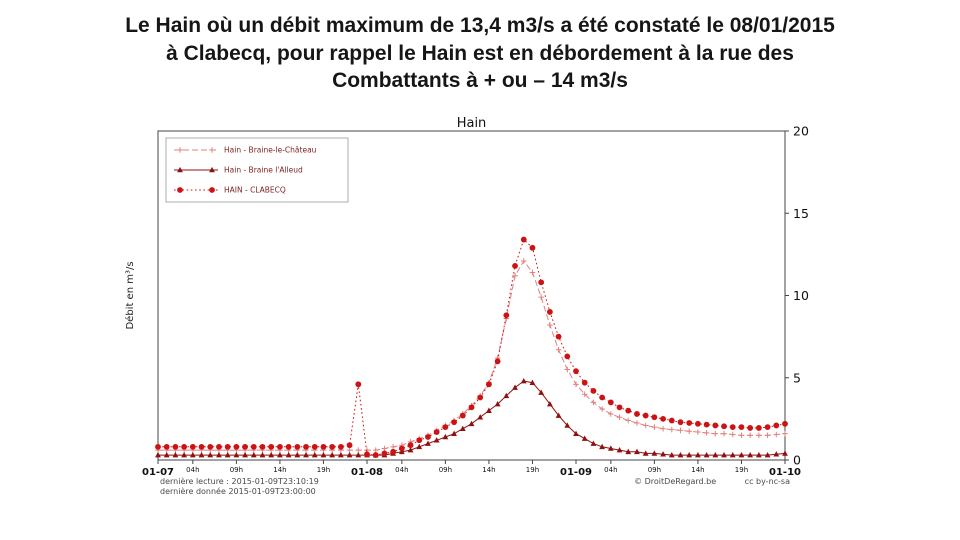 This screenshot has width=960, height=540. Describe the element at coordinates (471, 417) in the screenshot. I see `series-braine-l-alleud` at that location.